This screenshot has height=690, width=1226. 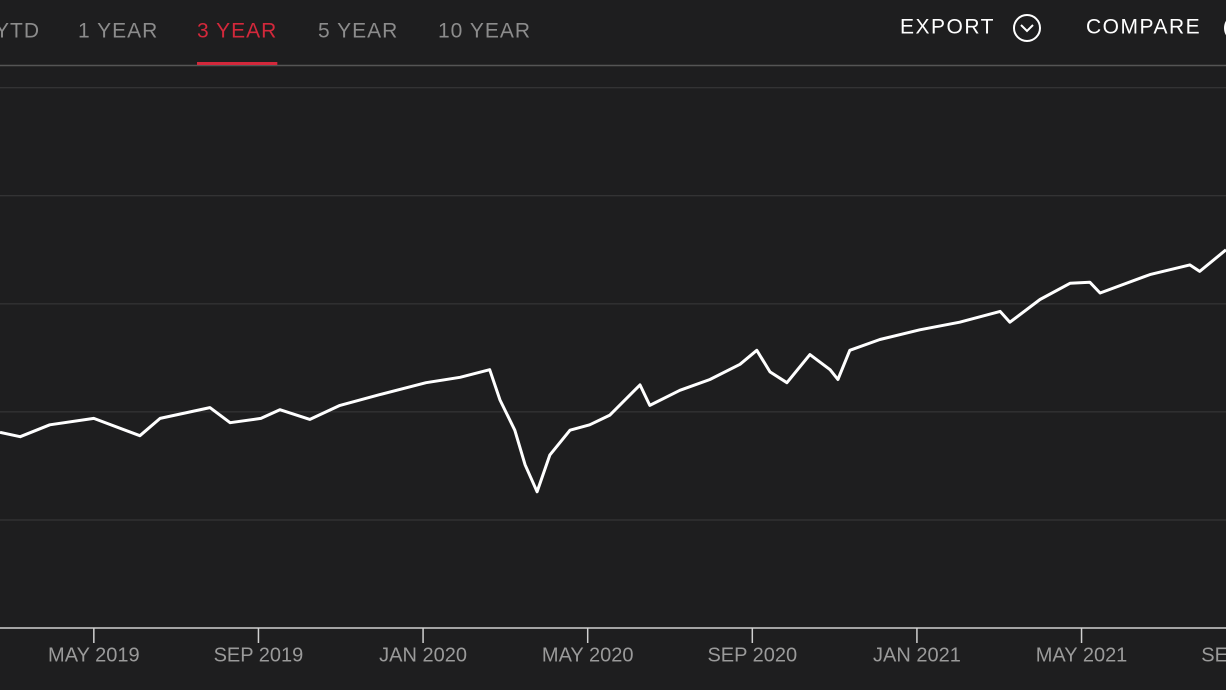 I want to click on period-tab: 10 YEAR, so click(x=484, y=31).